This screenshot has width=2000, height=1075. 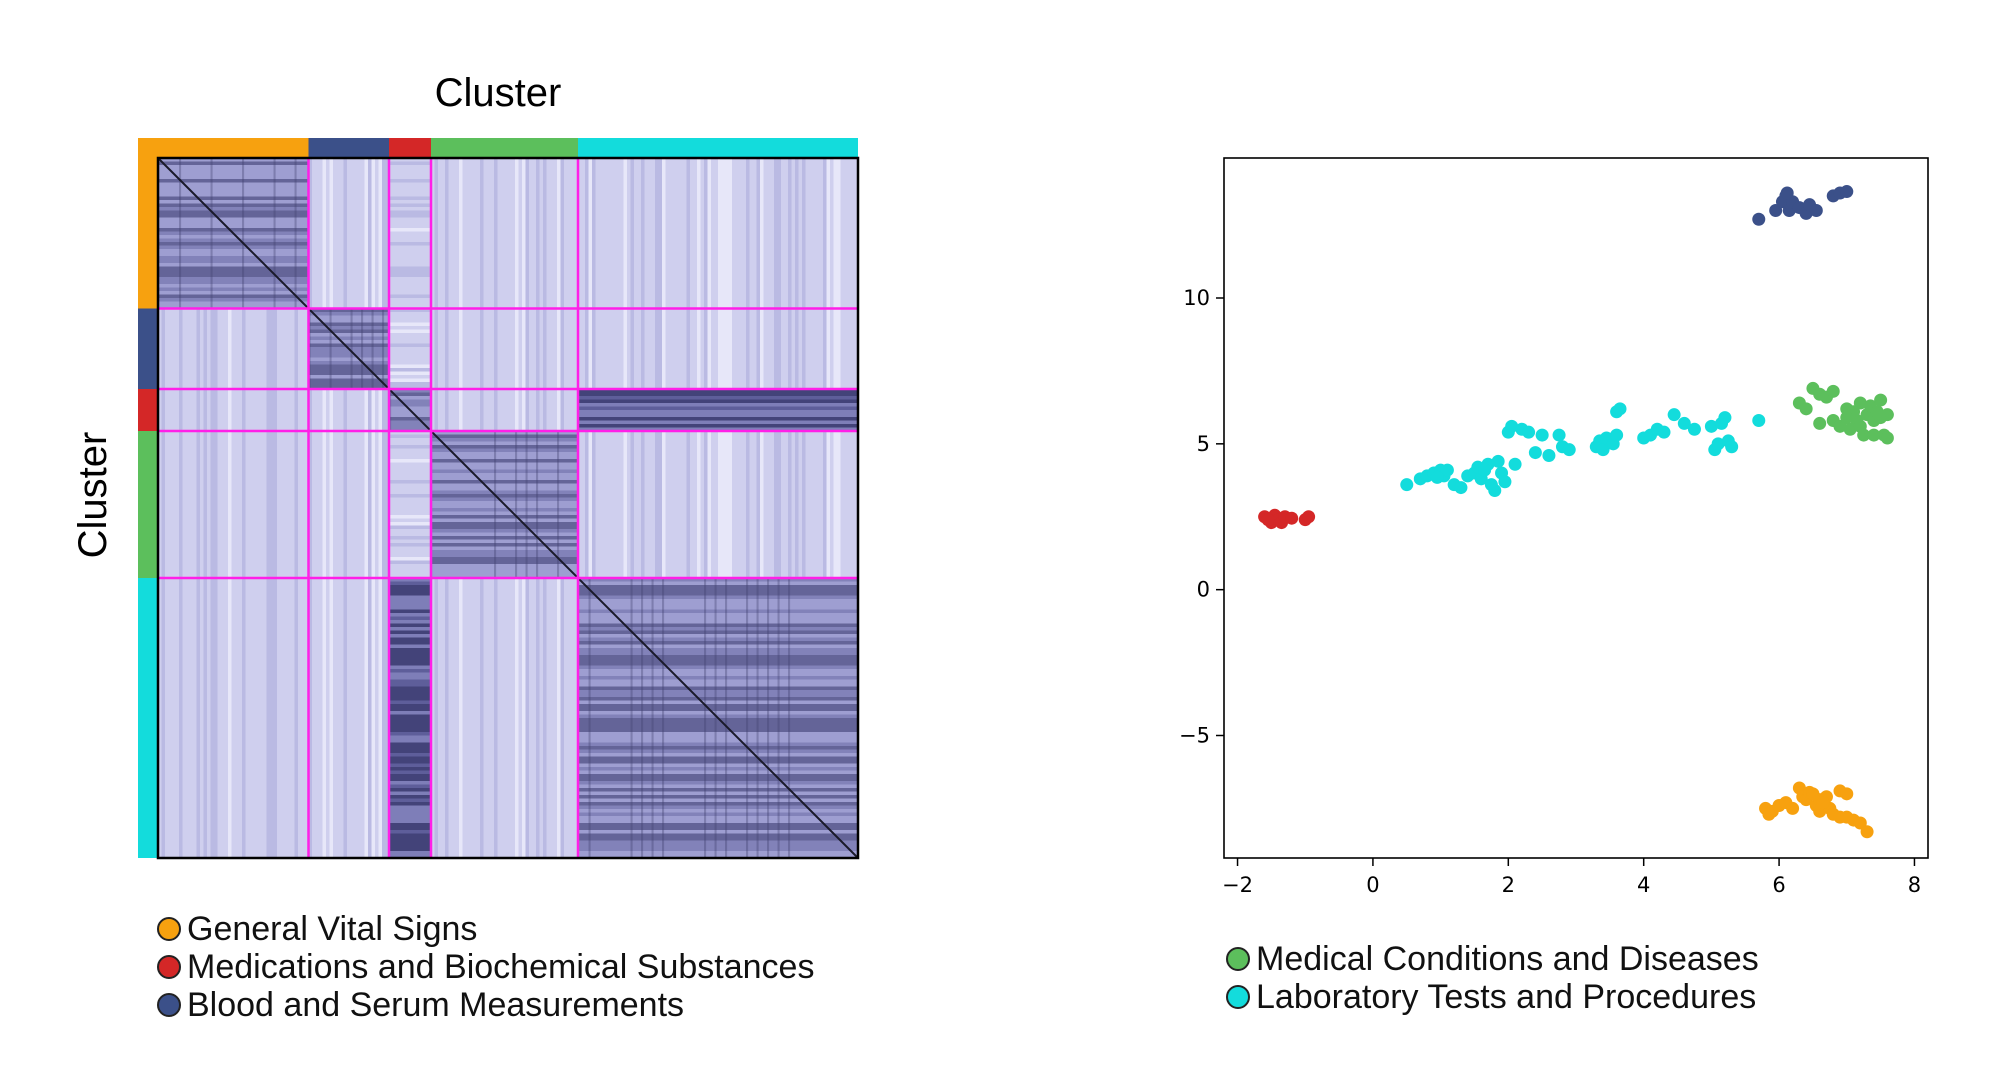 What do you see at coordinates (1643, 885) in the screenshot?
I see `x-tick-label: 4` at bounding box center [1643, 885].